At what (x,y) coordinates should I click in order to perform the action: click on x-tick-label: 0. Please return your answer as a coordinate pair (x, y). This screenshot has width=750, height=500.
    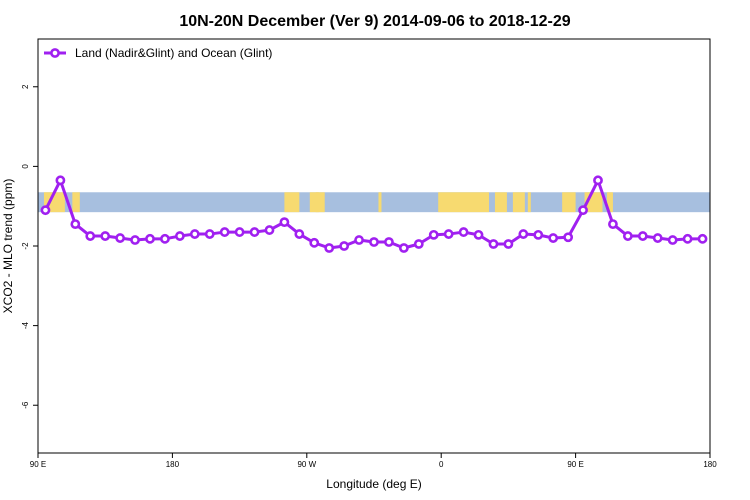
    Looking at the image, I should click on (441, 464).